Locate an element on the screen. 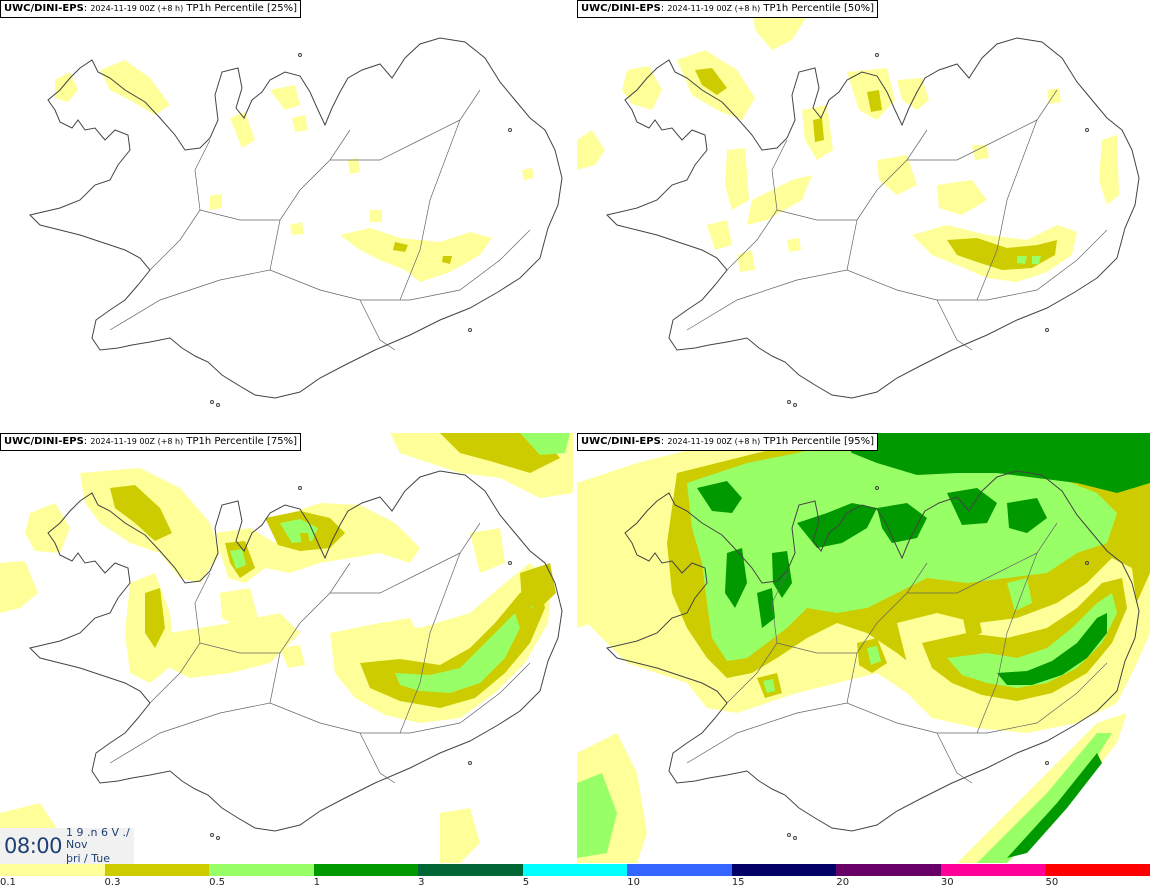 The width and height of the screenshot is (1150, 891). field-name: TP1h Percentile [50%] is located at coordinates (818, 8).